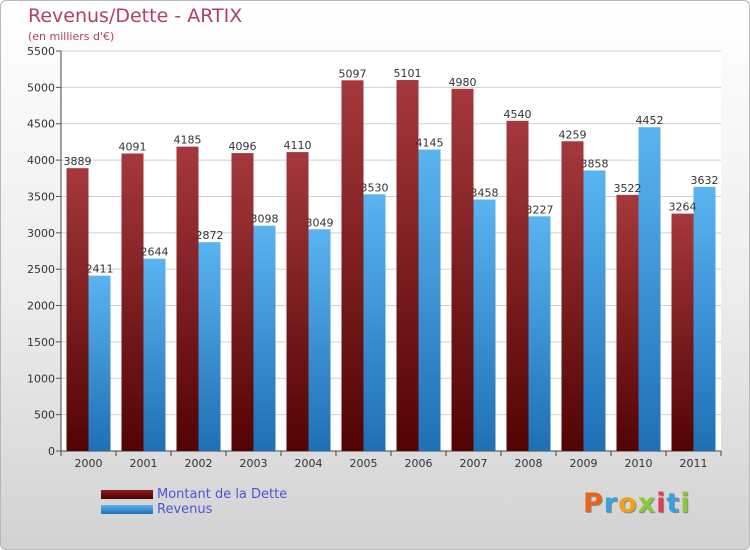 The width and height of the screenshot is (750, 550). I want to click on data-label-dette: 4540, so click(518, 114).